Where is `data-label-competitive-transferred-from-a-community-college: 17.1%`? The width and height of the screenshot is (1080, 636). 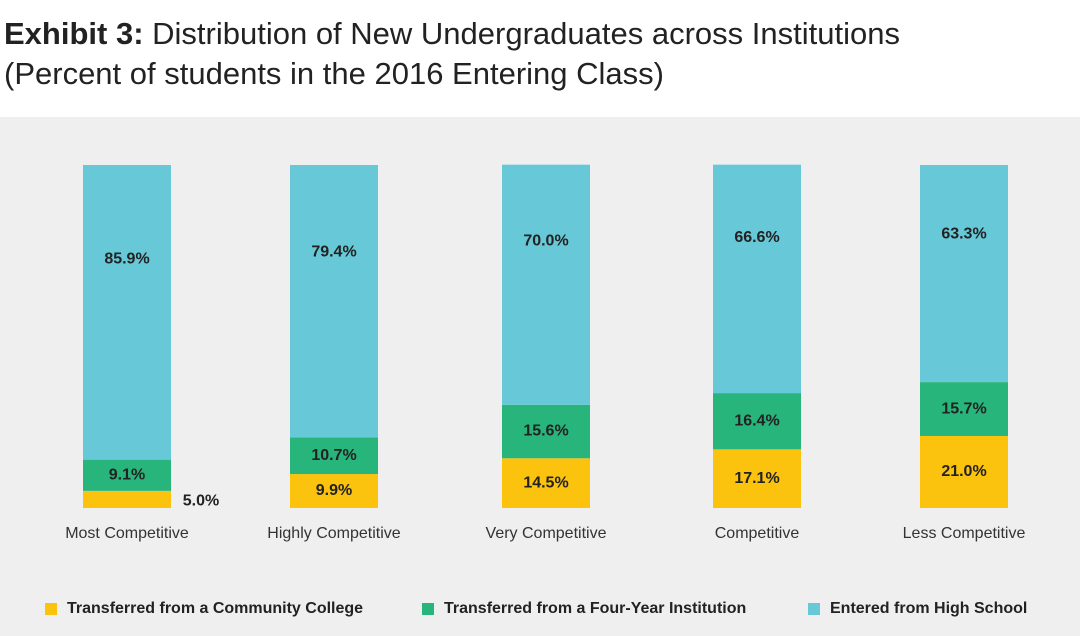 data-label-competitive-transferred-from-a-community-college: 17.1% is located at coordinates (756, 478).